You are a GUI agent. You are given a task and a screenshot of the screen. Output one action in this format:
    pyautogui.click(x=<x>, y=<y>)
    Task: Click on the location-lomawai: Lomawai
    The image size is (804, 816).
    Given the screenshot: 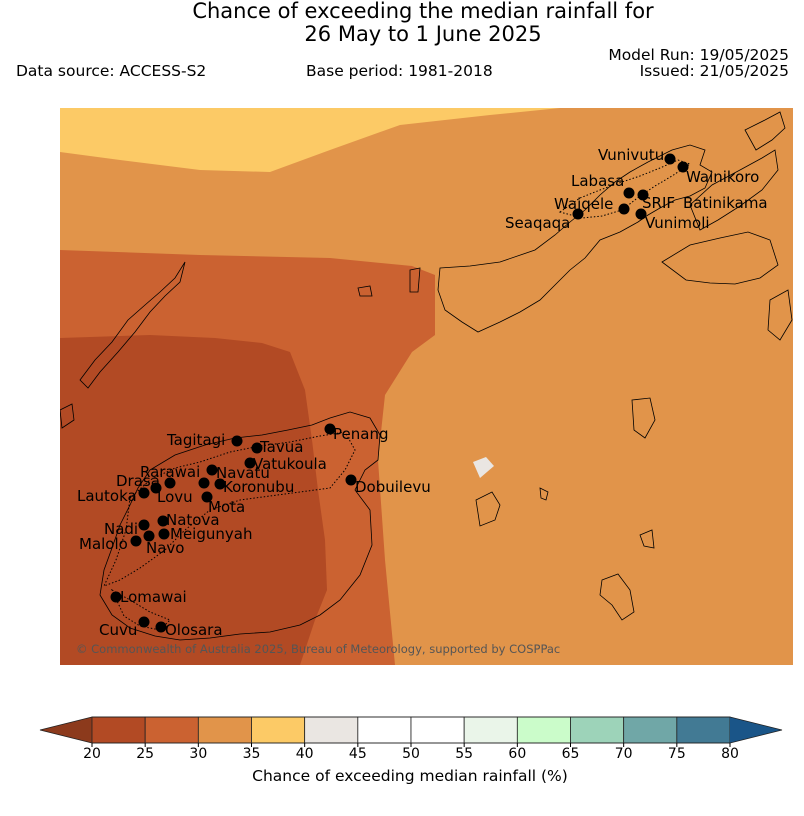 What is the action you would take?
    pyautogui.click(x=148, y=597)
    